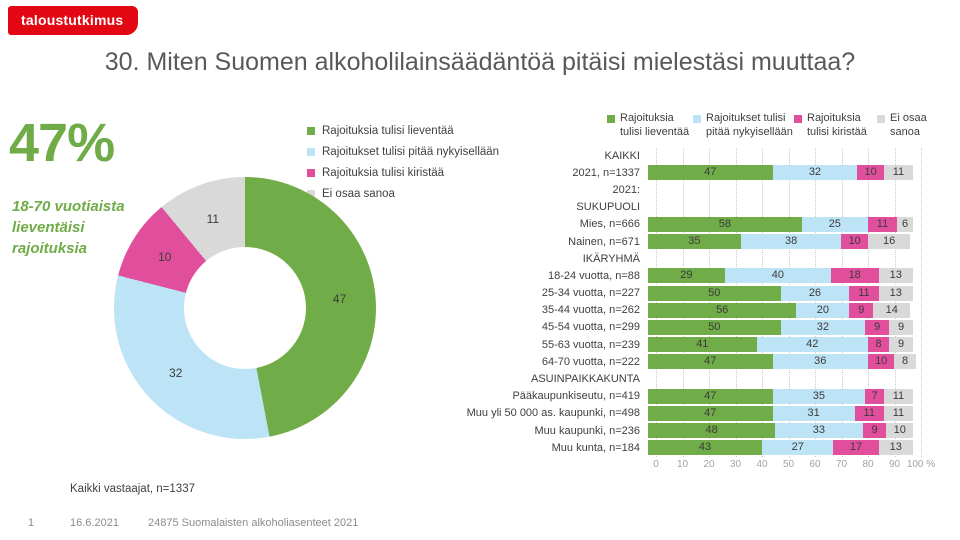  What do you see at coordinates (834, 224) in the screenshot?
I see `bar-segment: 25` at bounding box center [834, 224].